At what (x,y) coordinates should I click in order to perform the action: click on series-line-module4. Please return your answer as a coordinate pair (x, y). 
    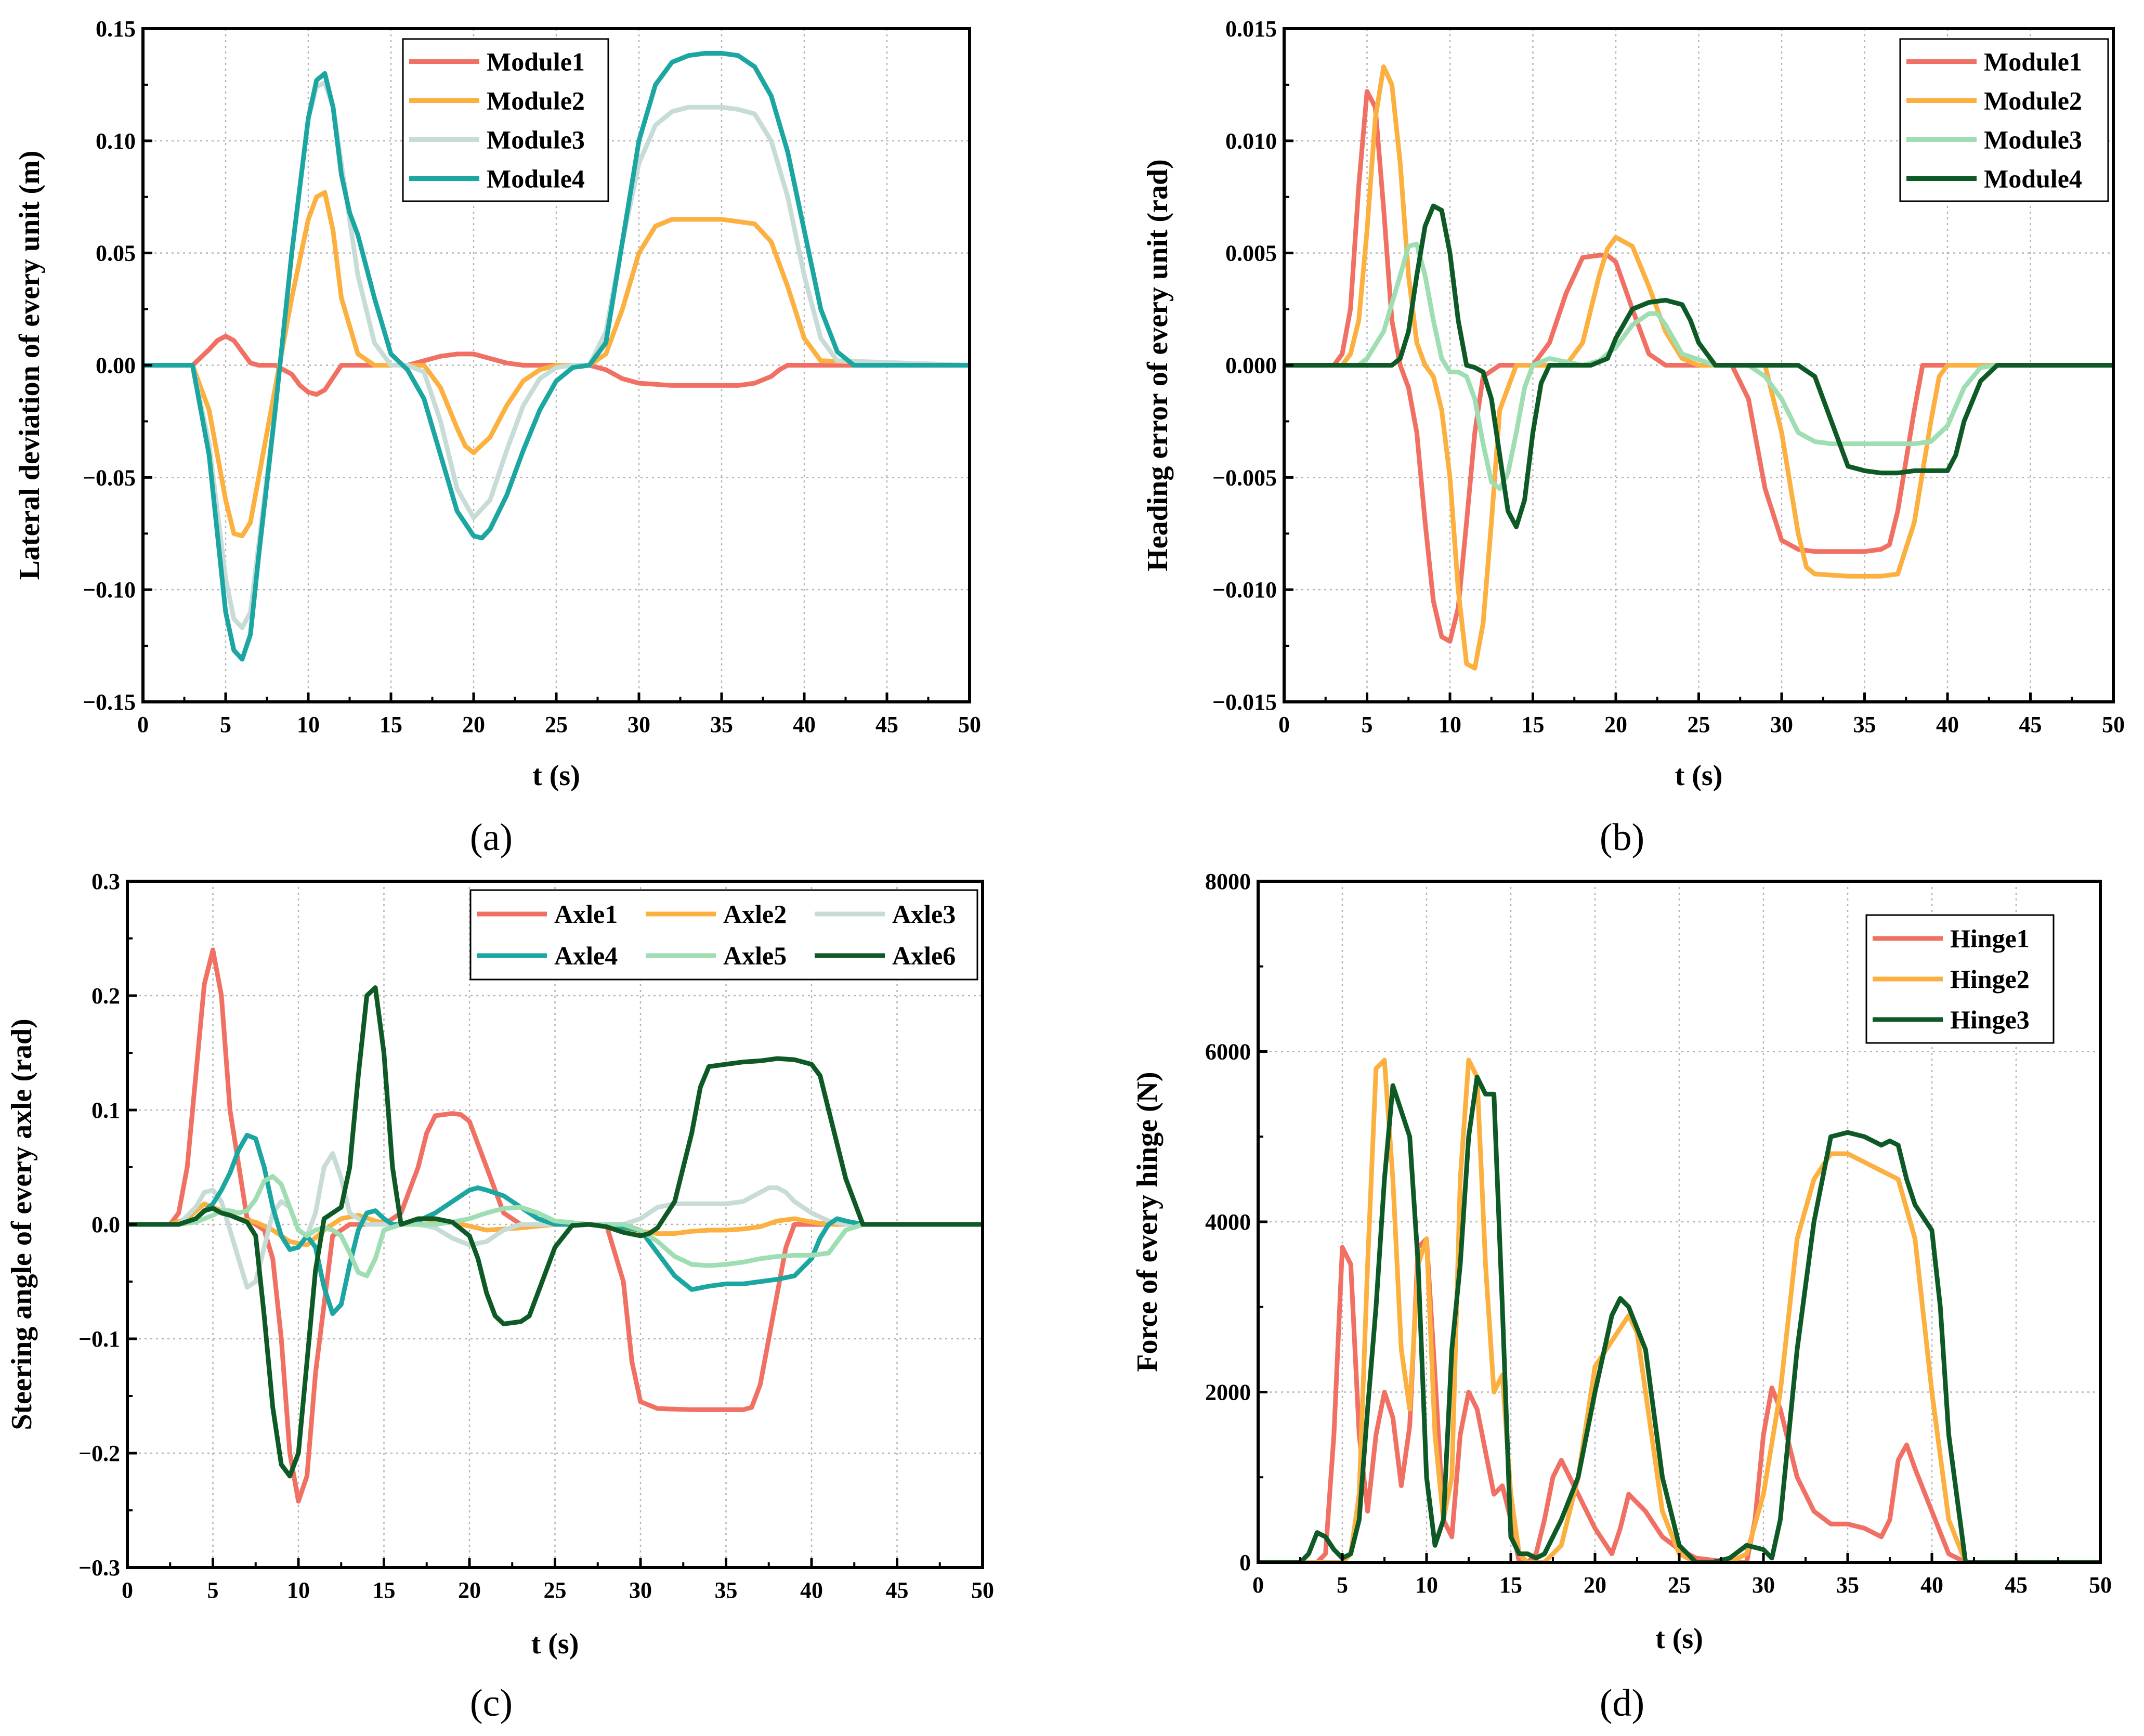
    Looking at the image, I should click on (557, 356).